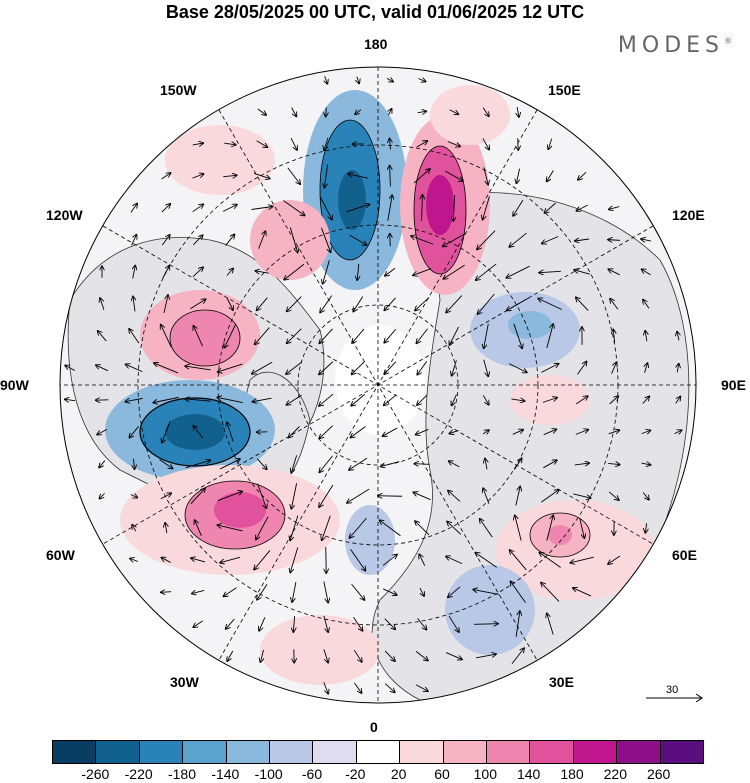 Image resolution: width=750 pixels, height=783 pixels. What do you see at coordinates (528, 774) in the screenshot?
I see `colorbar-tick-label: 140` at bounding box center [528, 774].